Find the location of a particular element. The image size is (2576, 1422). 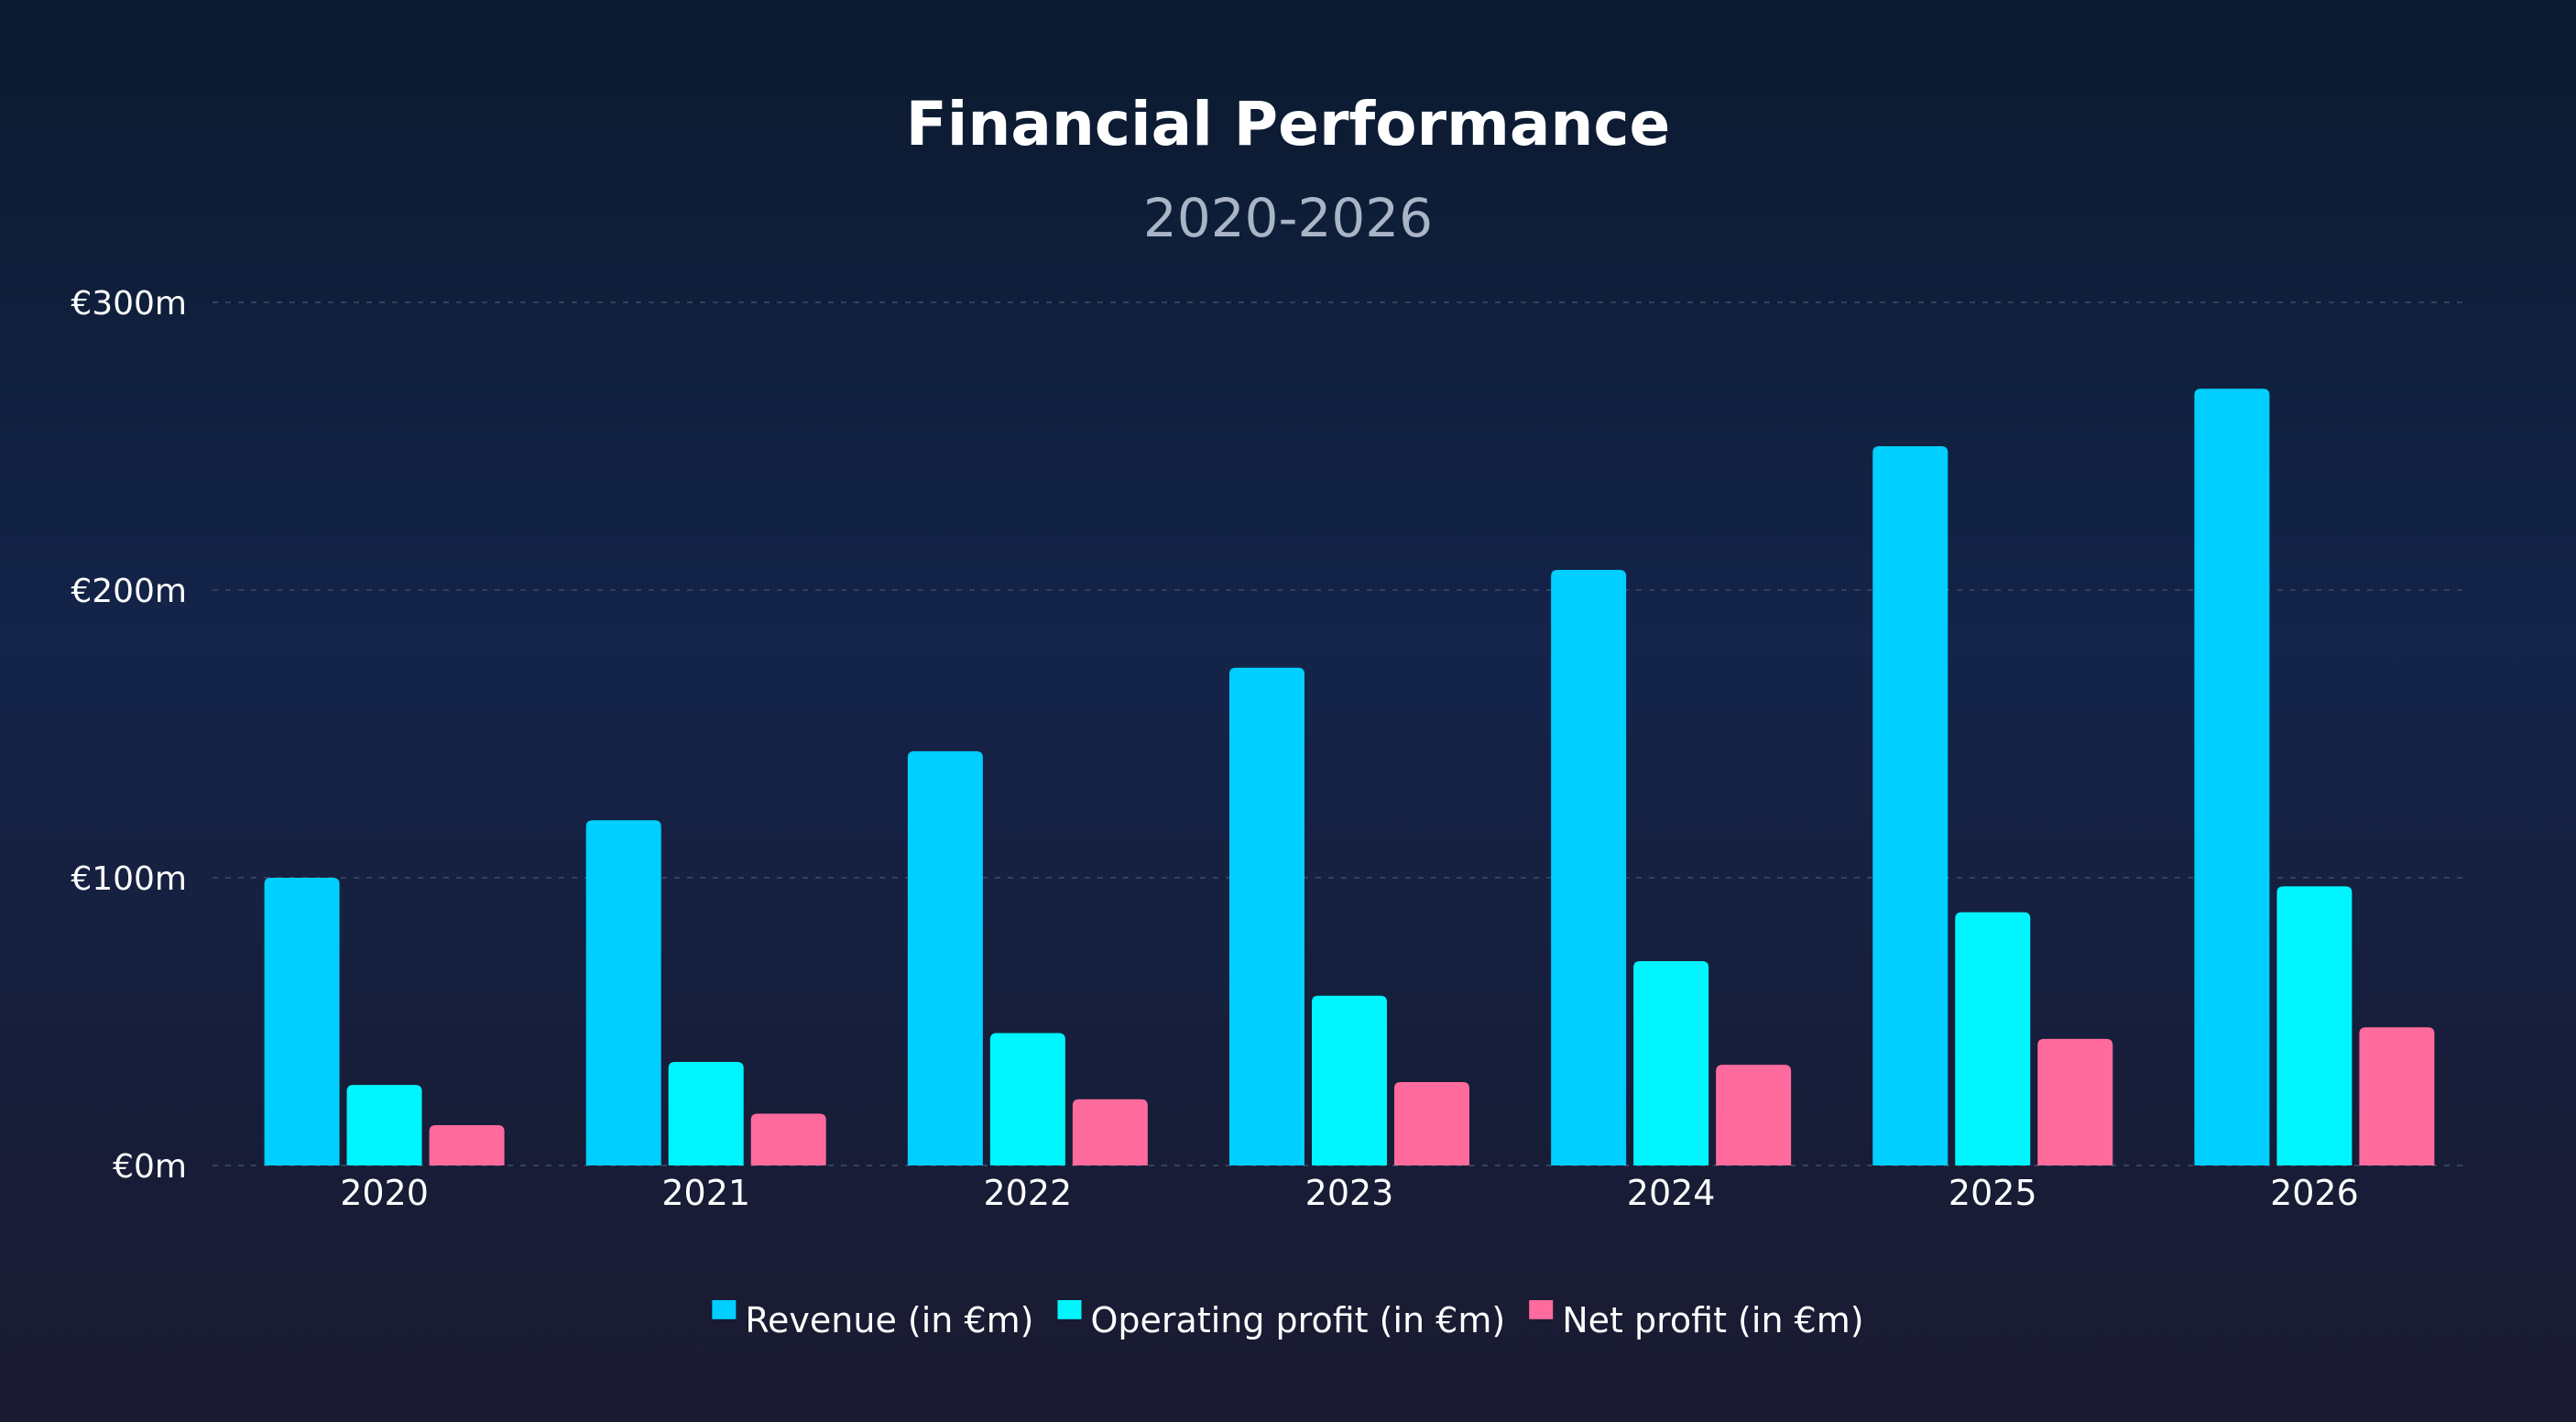

chart-title: Financial Performance is located at coordinates (1289, 124).